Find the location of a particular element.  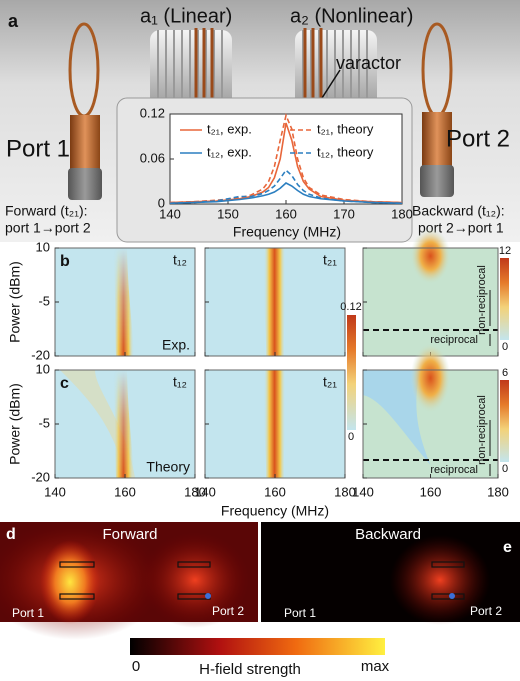

resonator-outline is located at coordinates (448, 580).